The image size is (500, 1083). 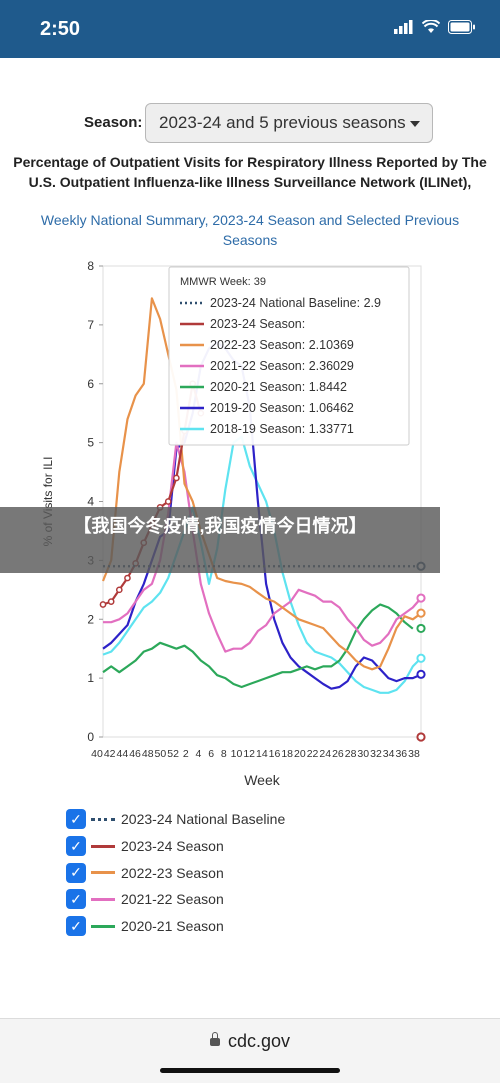 I want to click on x-tick-label: 50, so click(x=161, y=754).